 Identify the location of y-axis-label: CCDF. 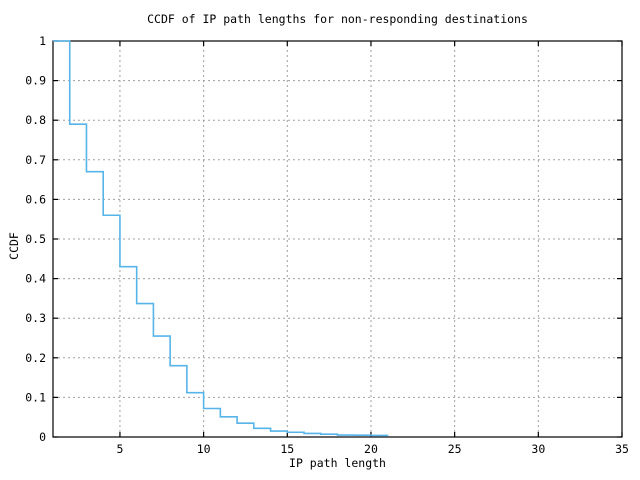
(14, 246).